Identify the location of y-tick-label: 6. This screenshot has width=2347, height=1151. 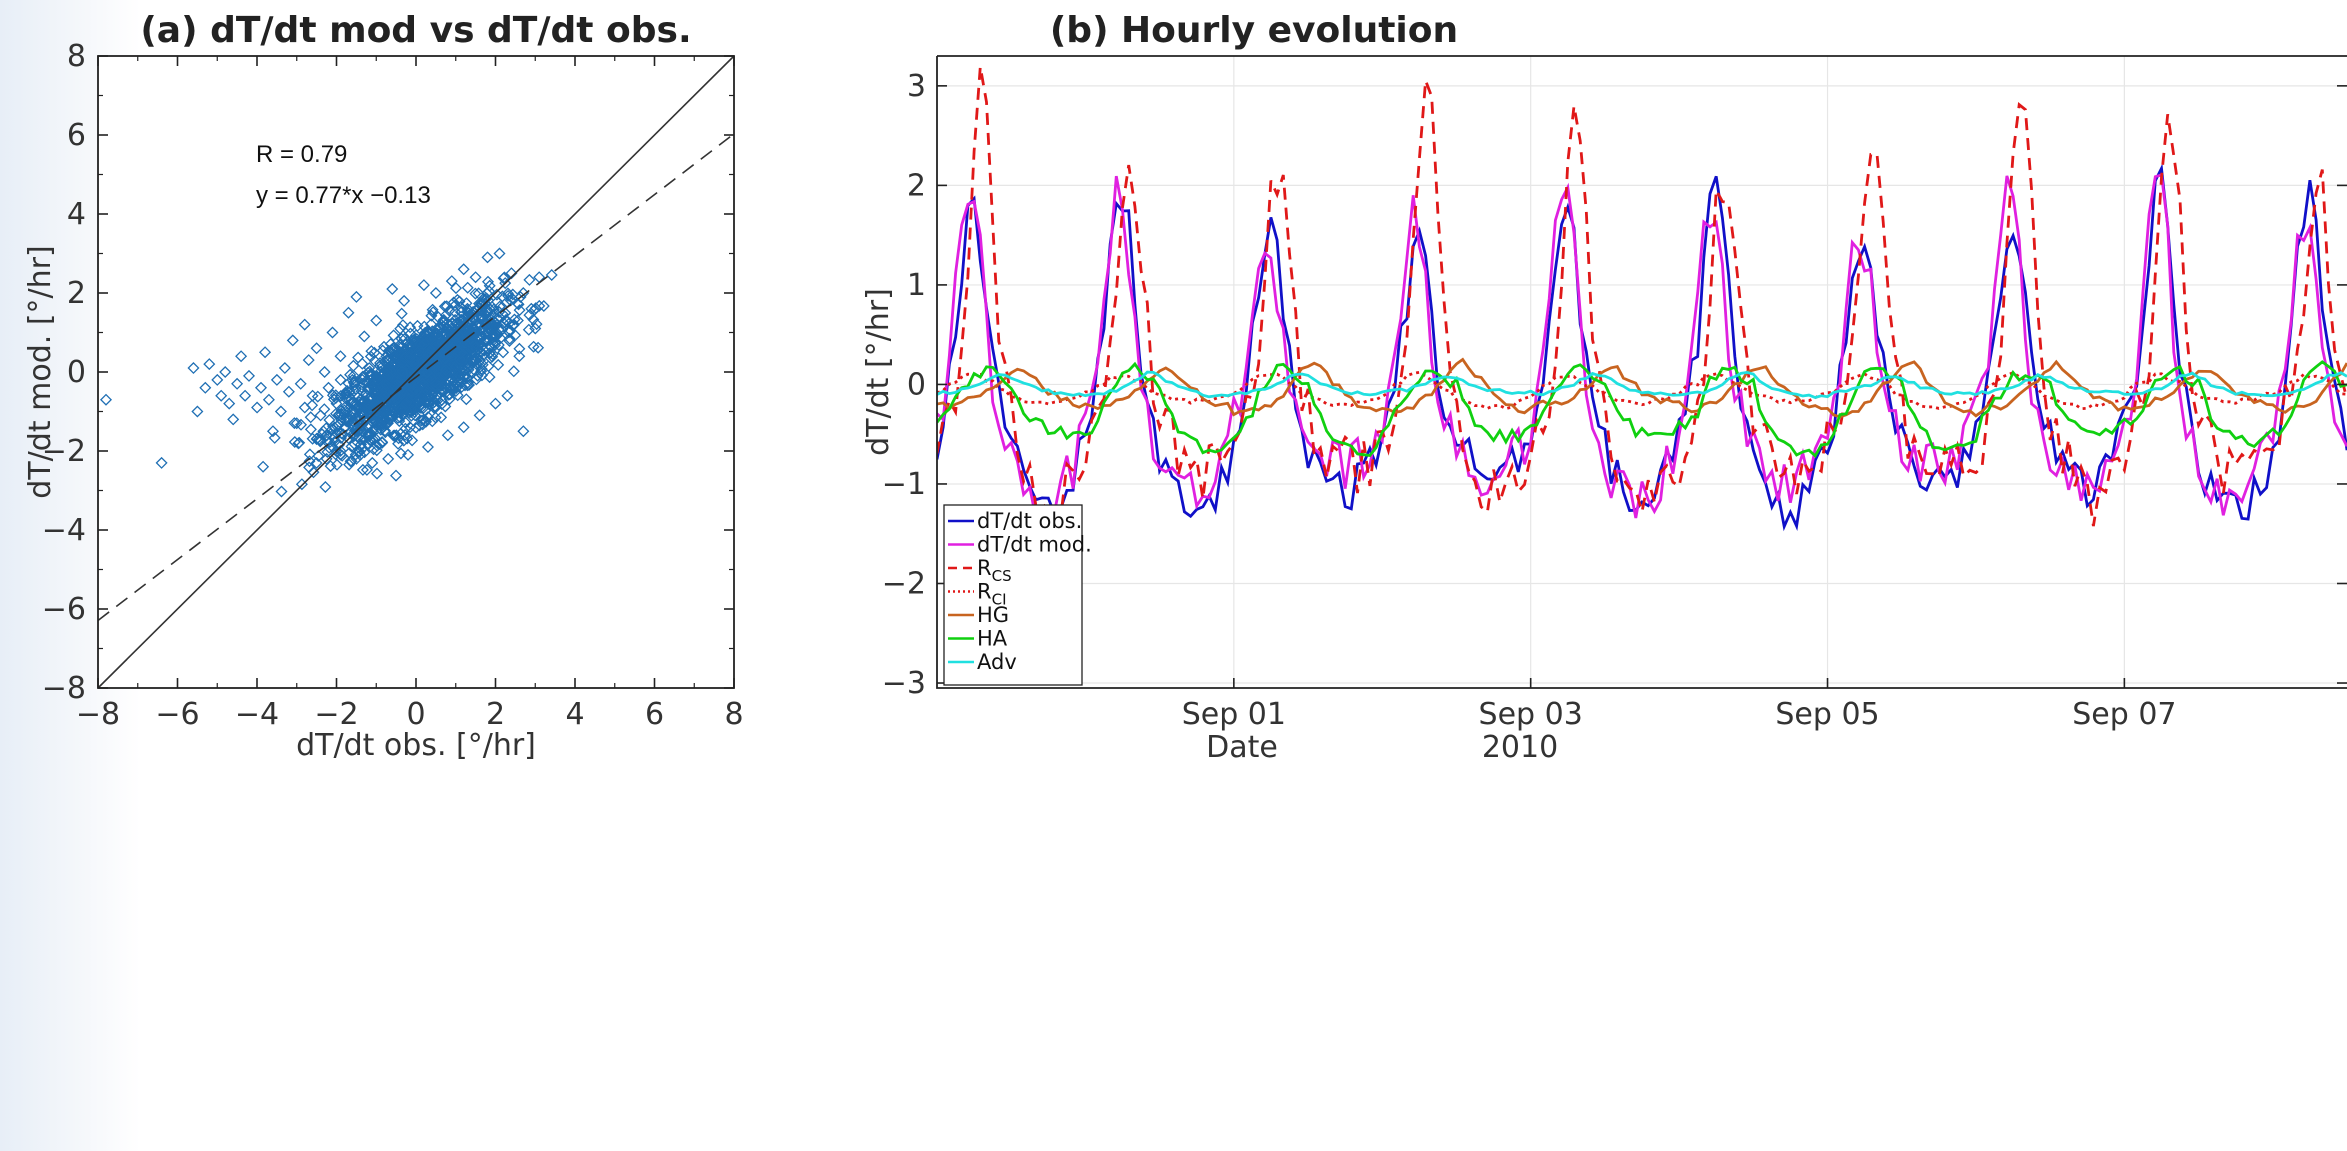
(76, 135).